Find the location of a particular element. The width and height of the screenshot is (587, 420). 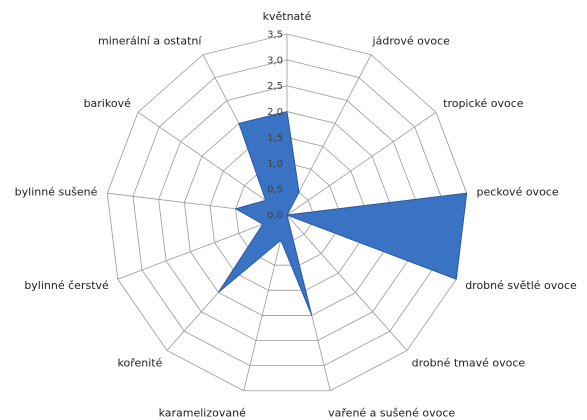

grid-ring is located at coordinates (287, 214).